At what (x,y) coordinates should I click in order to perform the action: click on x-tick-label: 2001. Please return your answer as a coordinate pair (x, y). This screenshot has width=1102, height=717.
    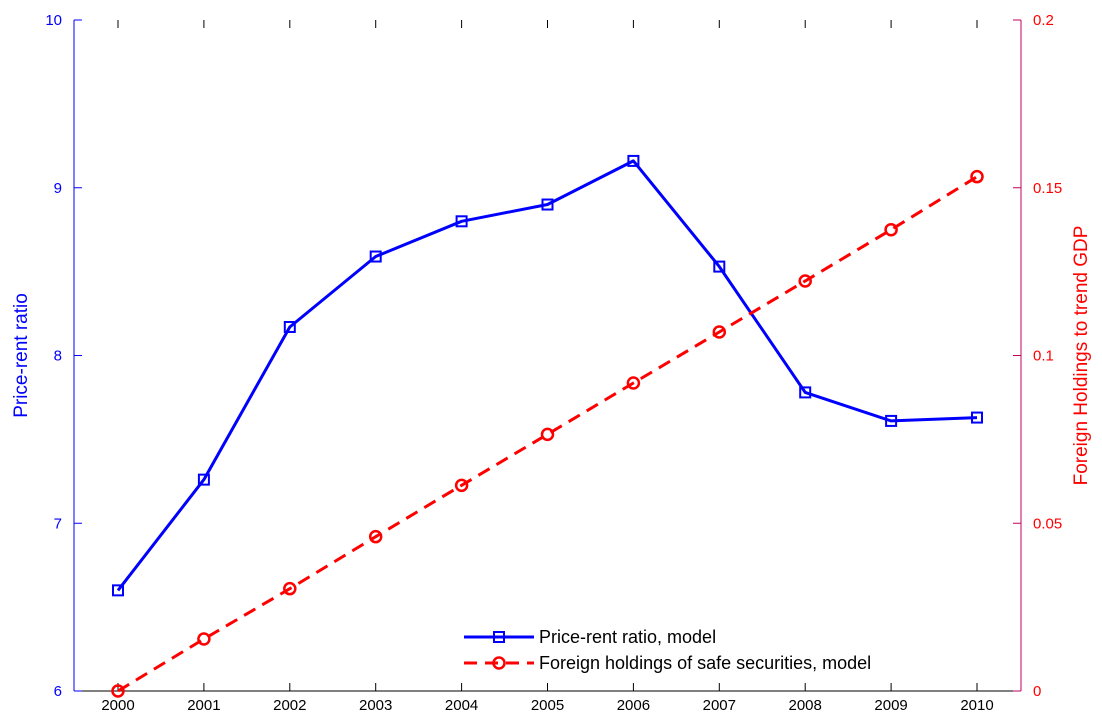
    Looking at the image, I should click on (203, 705).